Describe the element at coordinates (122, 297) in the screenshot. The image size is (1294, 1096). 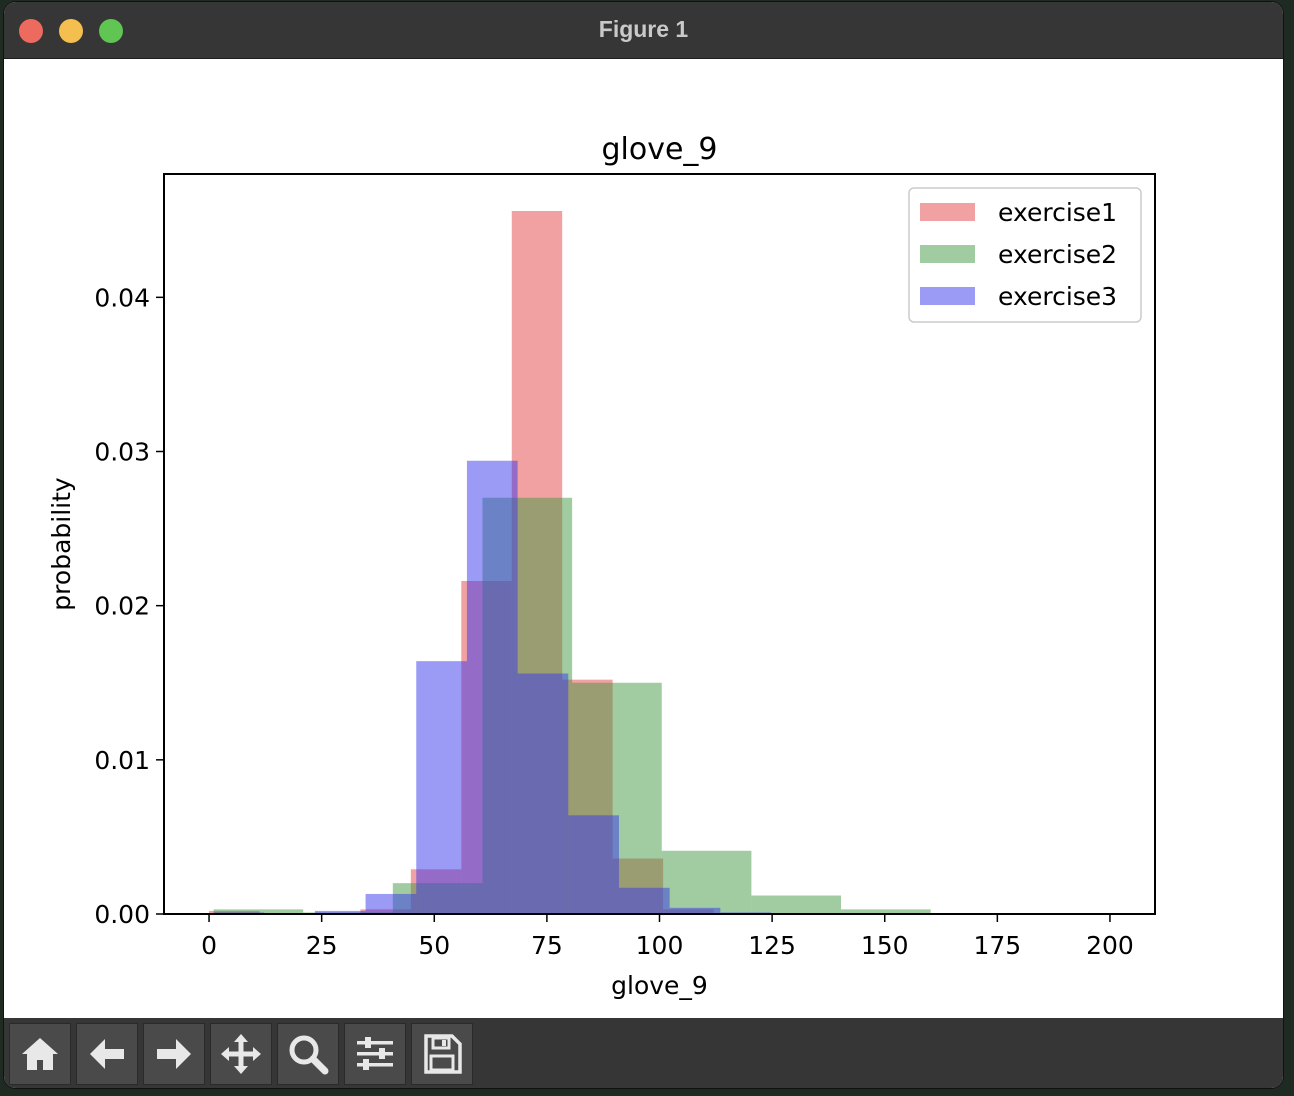
I see `y-tick-label: 0.04` at that location.